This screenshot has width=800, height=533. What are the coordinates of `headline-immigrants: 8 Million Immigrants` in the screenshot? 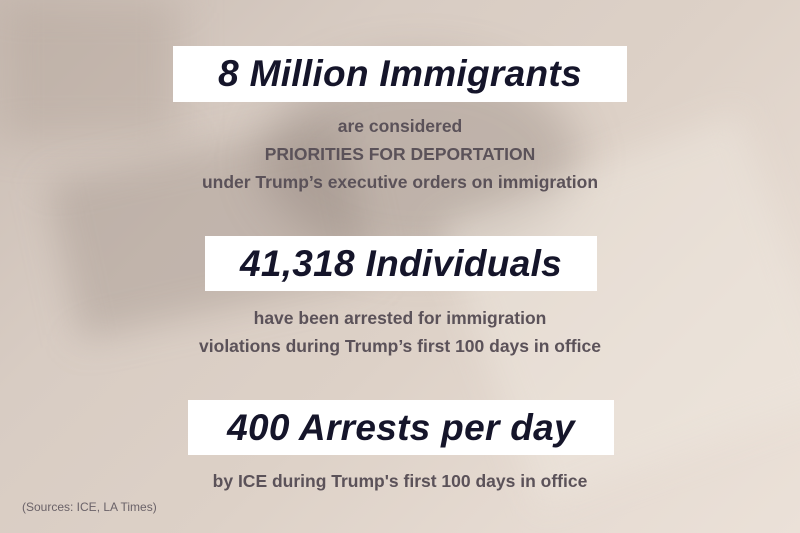 It's located at (400, 74).